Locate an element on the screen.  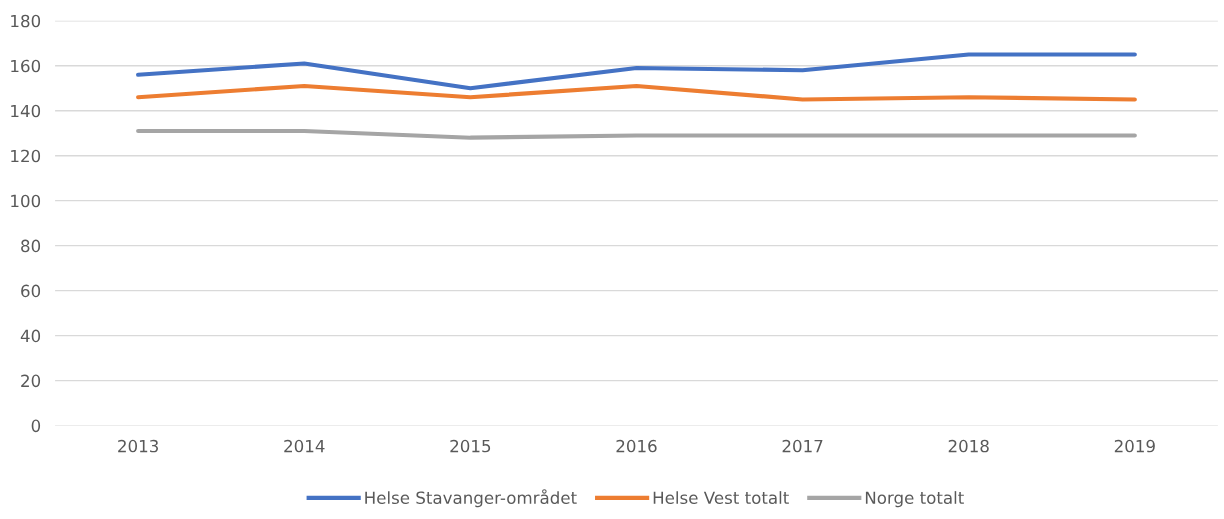
x-tick-label: 2018 is located at coordinates (968, 446).